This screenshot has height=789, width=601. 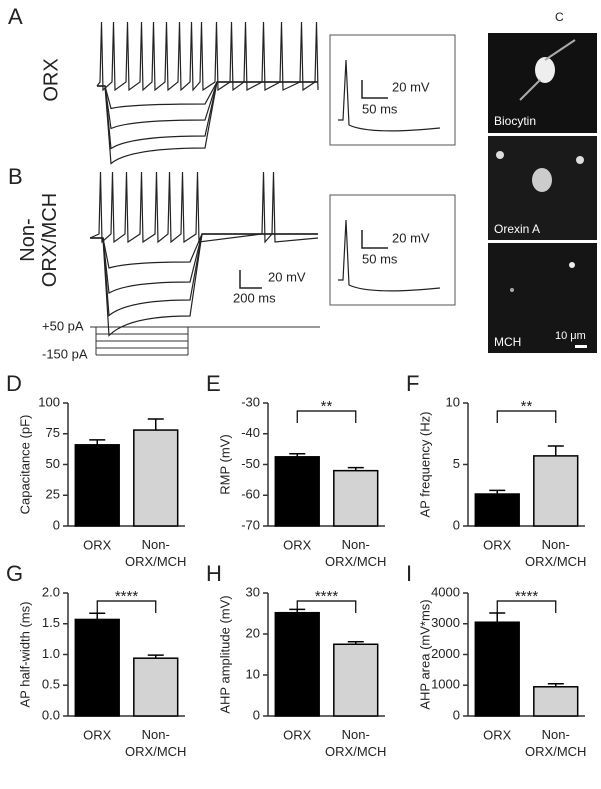 What do you see at coordinates (253, 591) in the screenshot?
I see `y-tick-label: 30` at bounding box center [253, 591].